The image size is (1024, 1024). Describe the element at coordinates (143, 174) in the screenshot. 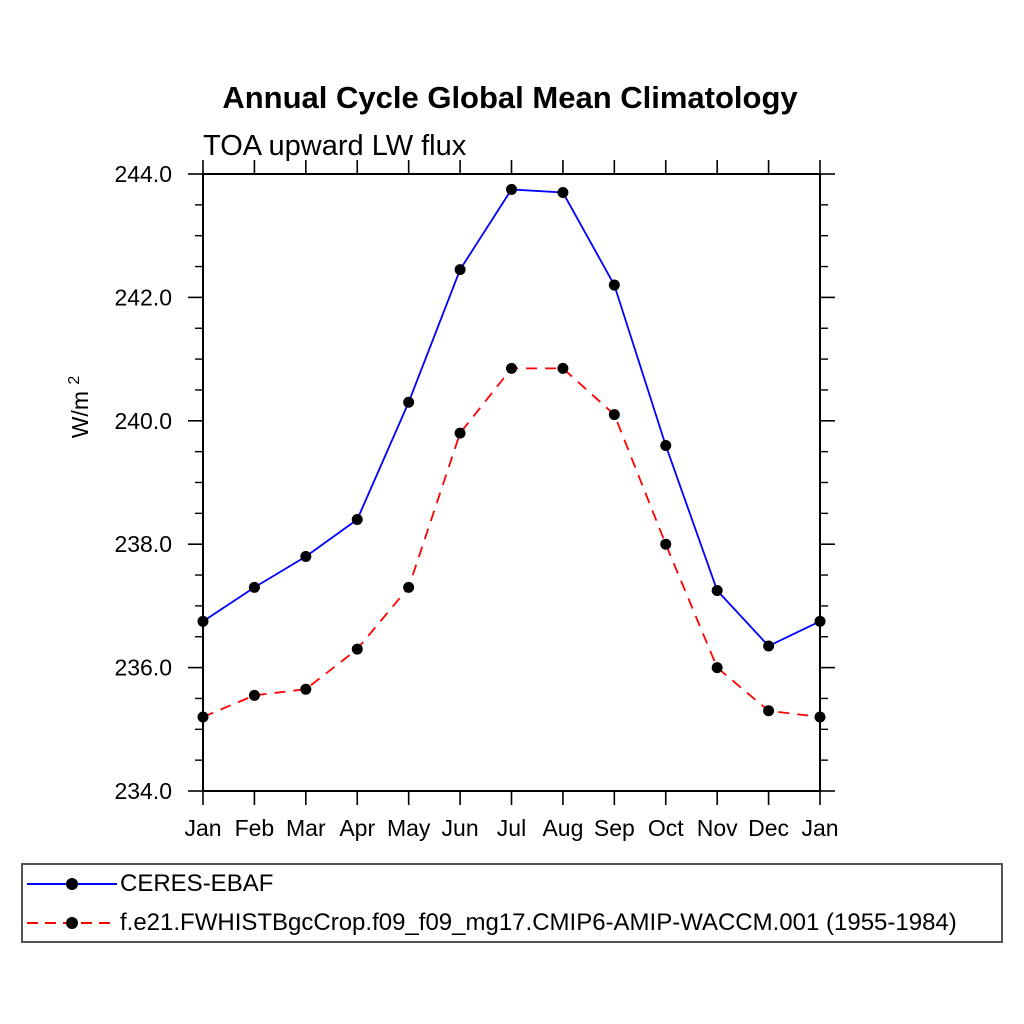

I see `y-tick-label: 244.0` at that location.